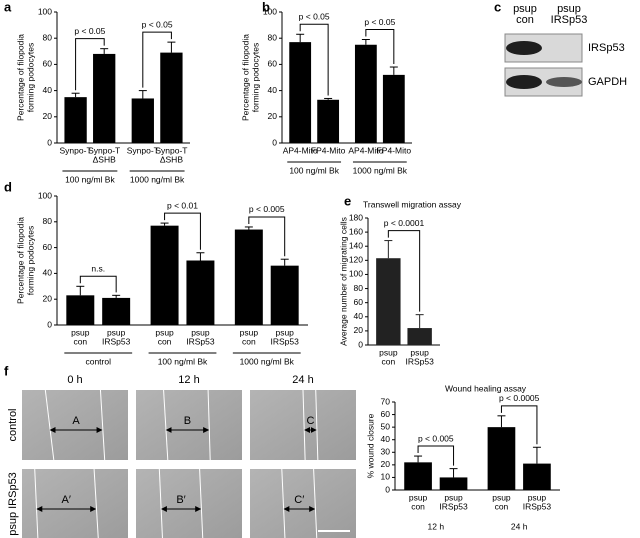 This screenshot has width=640, height=538. I want to click on panel-letter: f, so click(6, 370).